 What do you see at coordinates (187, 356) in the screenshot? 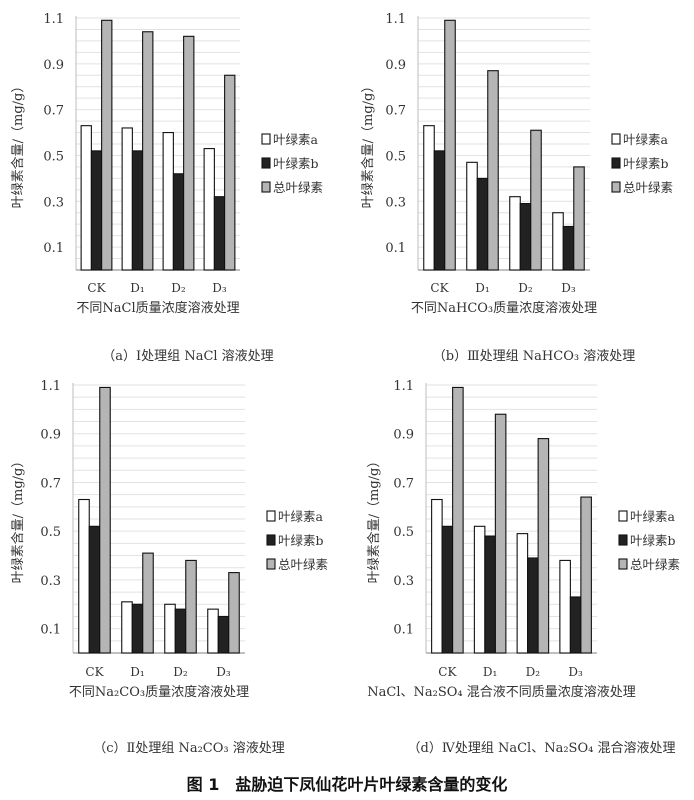
I see `panel-caption: （a）Ⅰ处理组 NaCl 溶液处理` at bounding box center [187, 356].